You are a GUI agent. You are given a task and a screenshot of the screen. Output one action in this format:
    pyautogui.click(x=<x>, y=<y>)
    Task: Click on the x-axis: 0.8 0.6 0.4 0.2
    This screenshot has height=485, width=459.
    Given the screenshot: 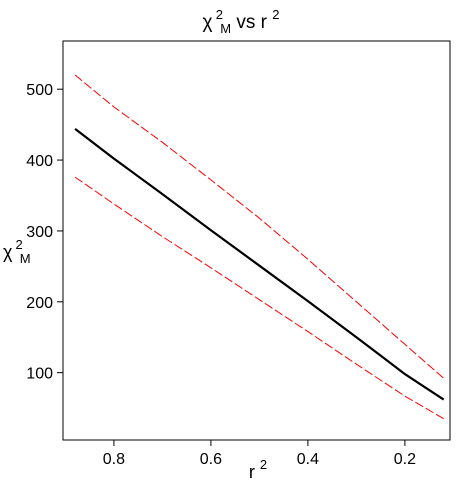 What is the action you would take?
    pyautogui.click(x=259, y=454)
    